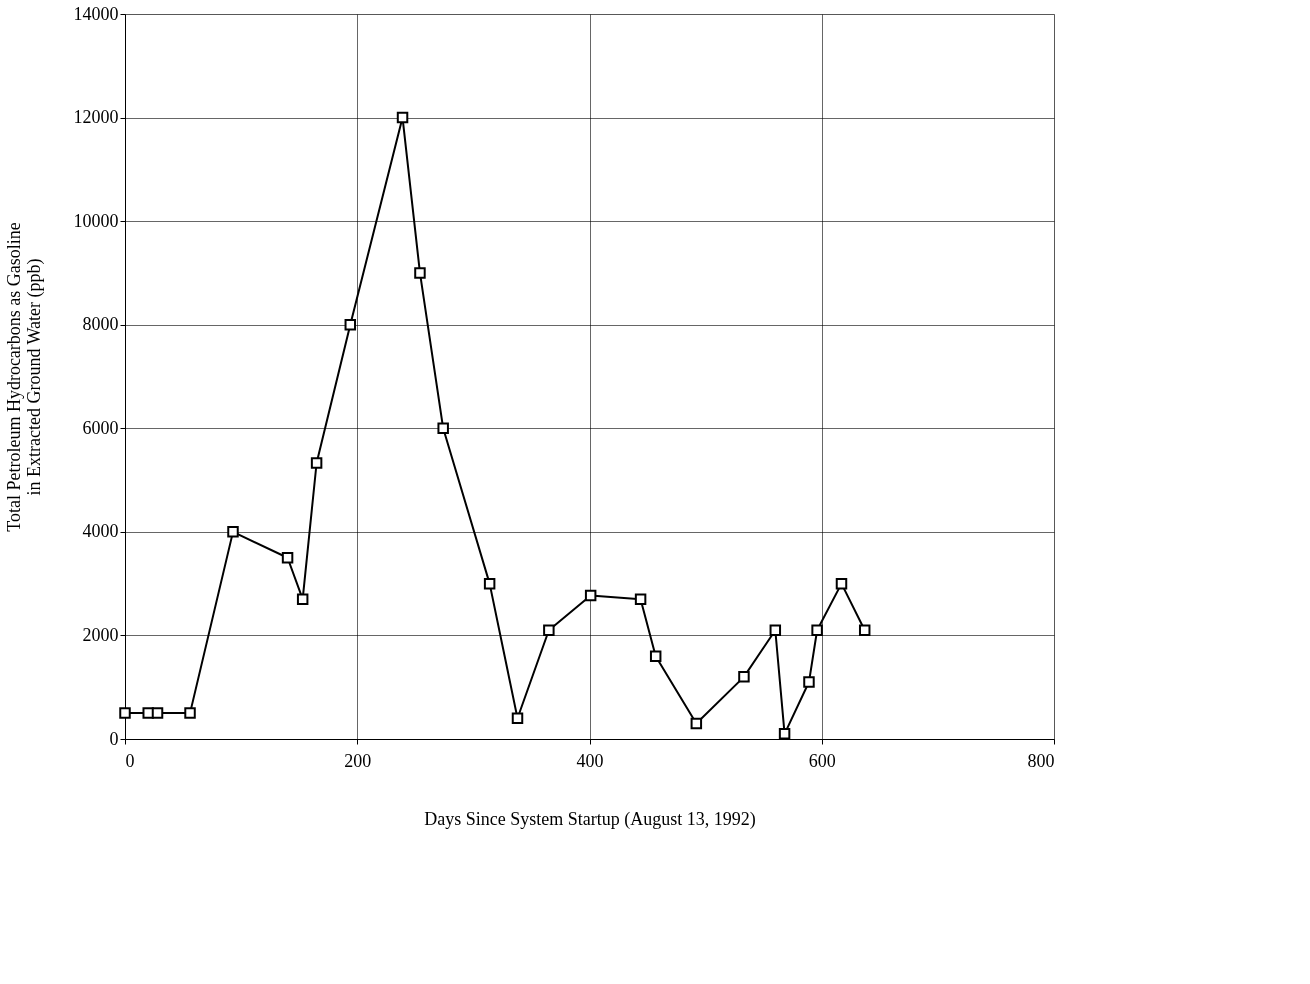  I want to click on x-axis-title: Days Since System Startup (August 13, 1992), so click(590, 819).